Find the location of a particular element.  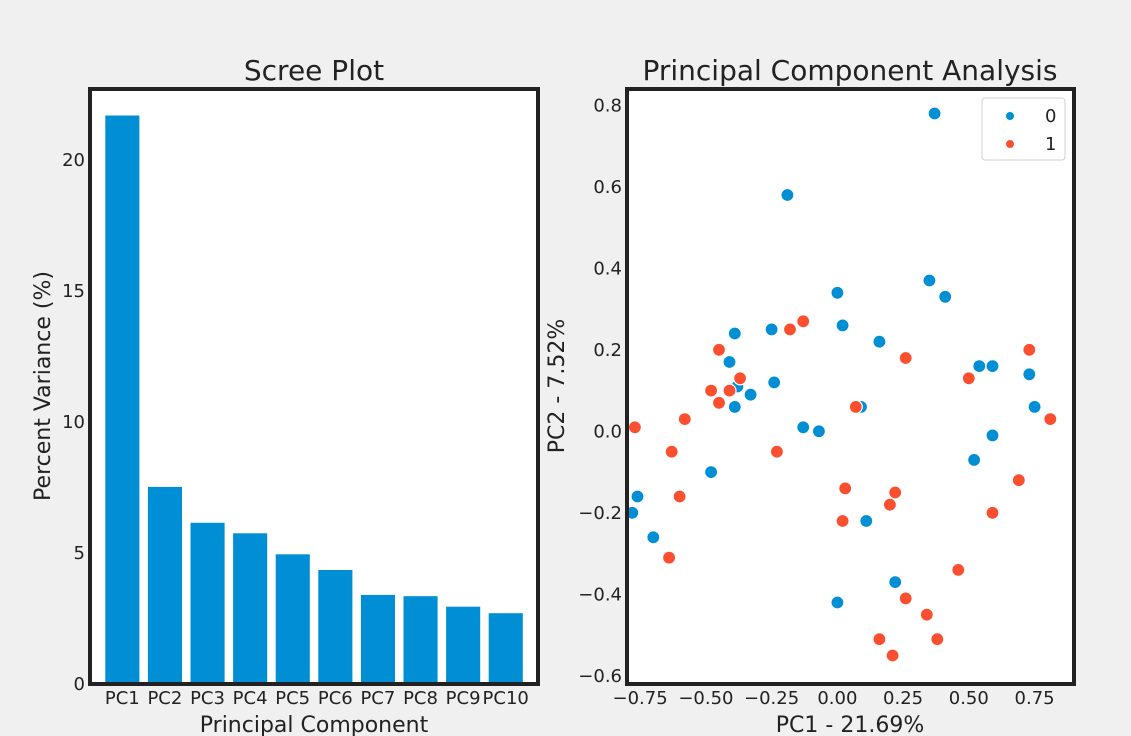

scree-x-tick-label: PC10 is located at coordinates (506, 698).